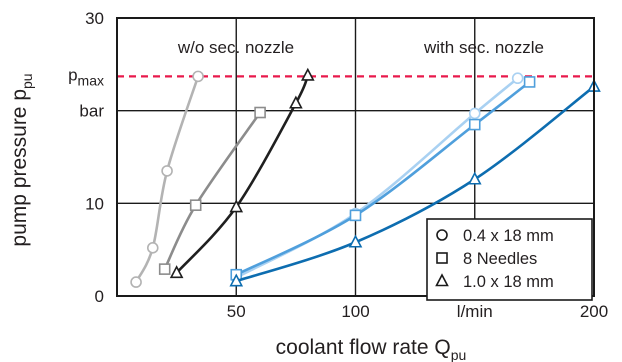 This screenshot has height=362, width=622. What do you see at coordinates (91, 111) in the screenshot?
I see `y-tick-label: bar` at bounding box center [91, 111].